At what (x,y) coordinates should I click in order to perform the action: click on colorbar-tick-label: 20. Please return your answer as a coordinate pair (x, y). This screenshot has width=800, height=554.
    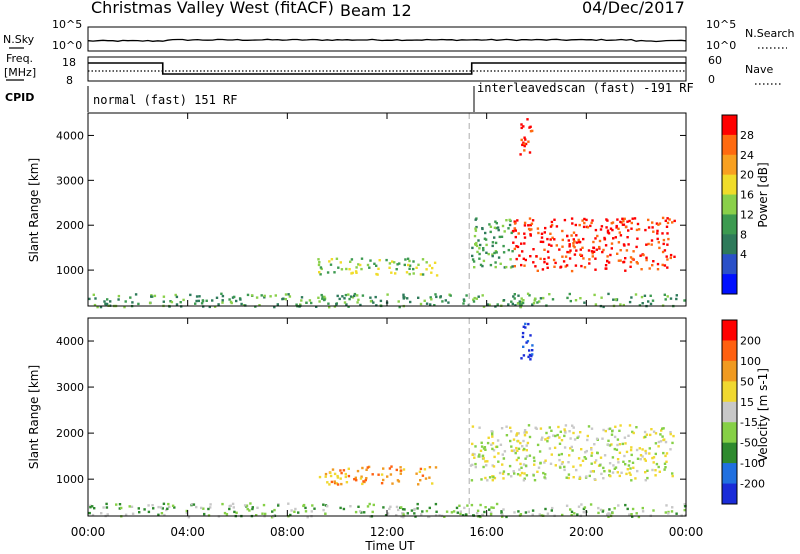
    Looking at the image, I should click on (747, 175).